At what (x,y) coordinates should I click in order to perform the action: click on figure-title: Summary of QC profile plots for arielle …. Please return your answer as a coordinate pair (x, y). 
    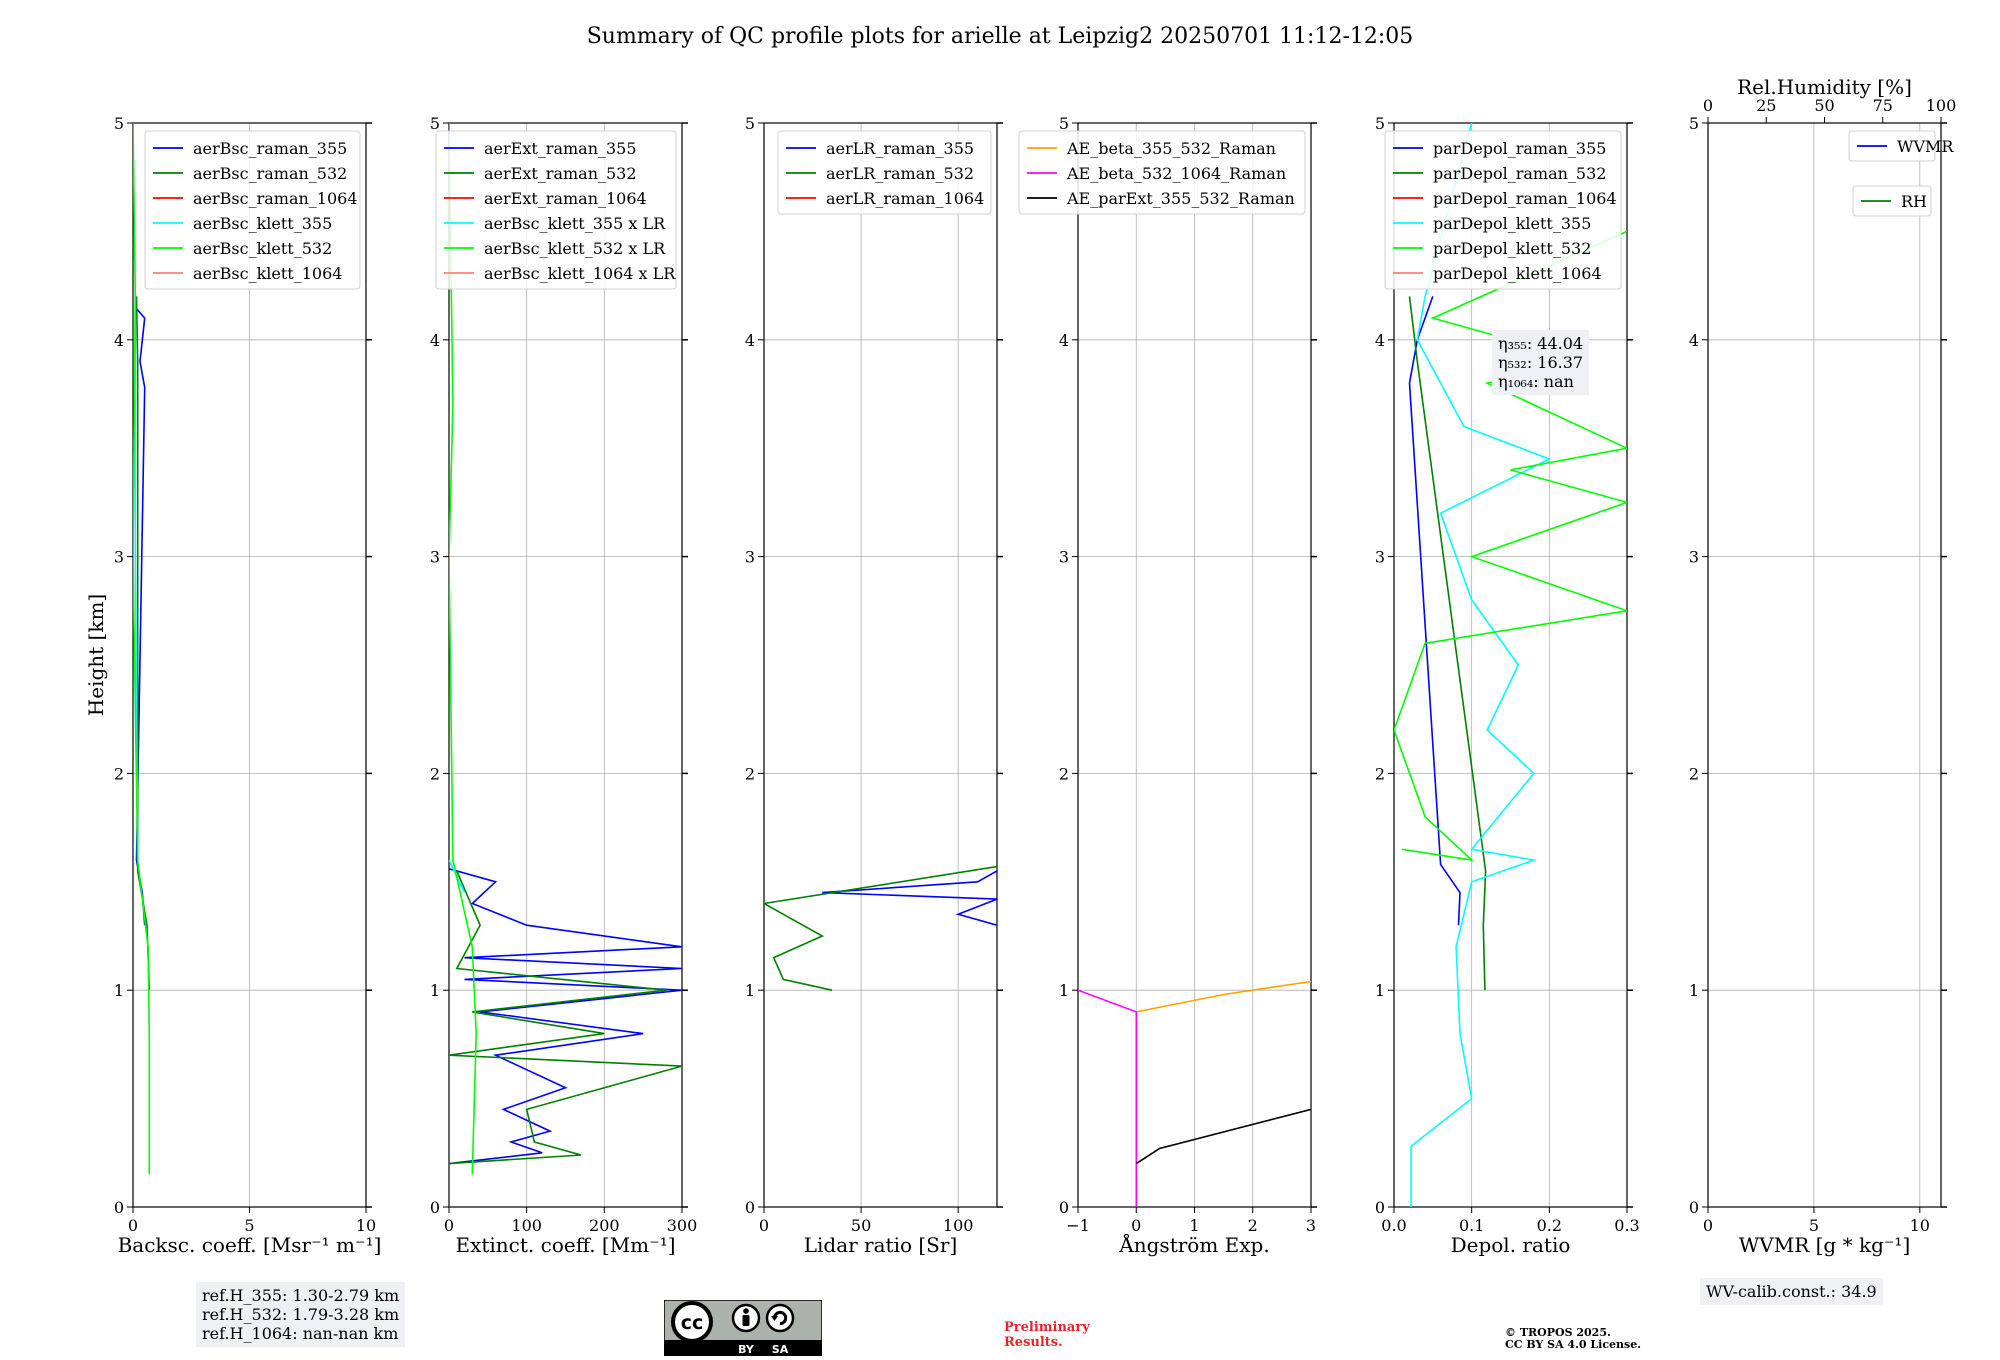
    Looking at the image, I should click on (1000, 36).